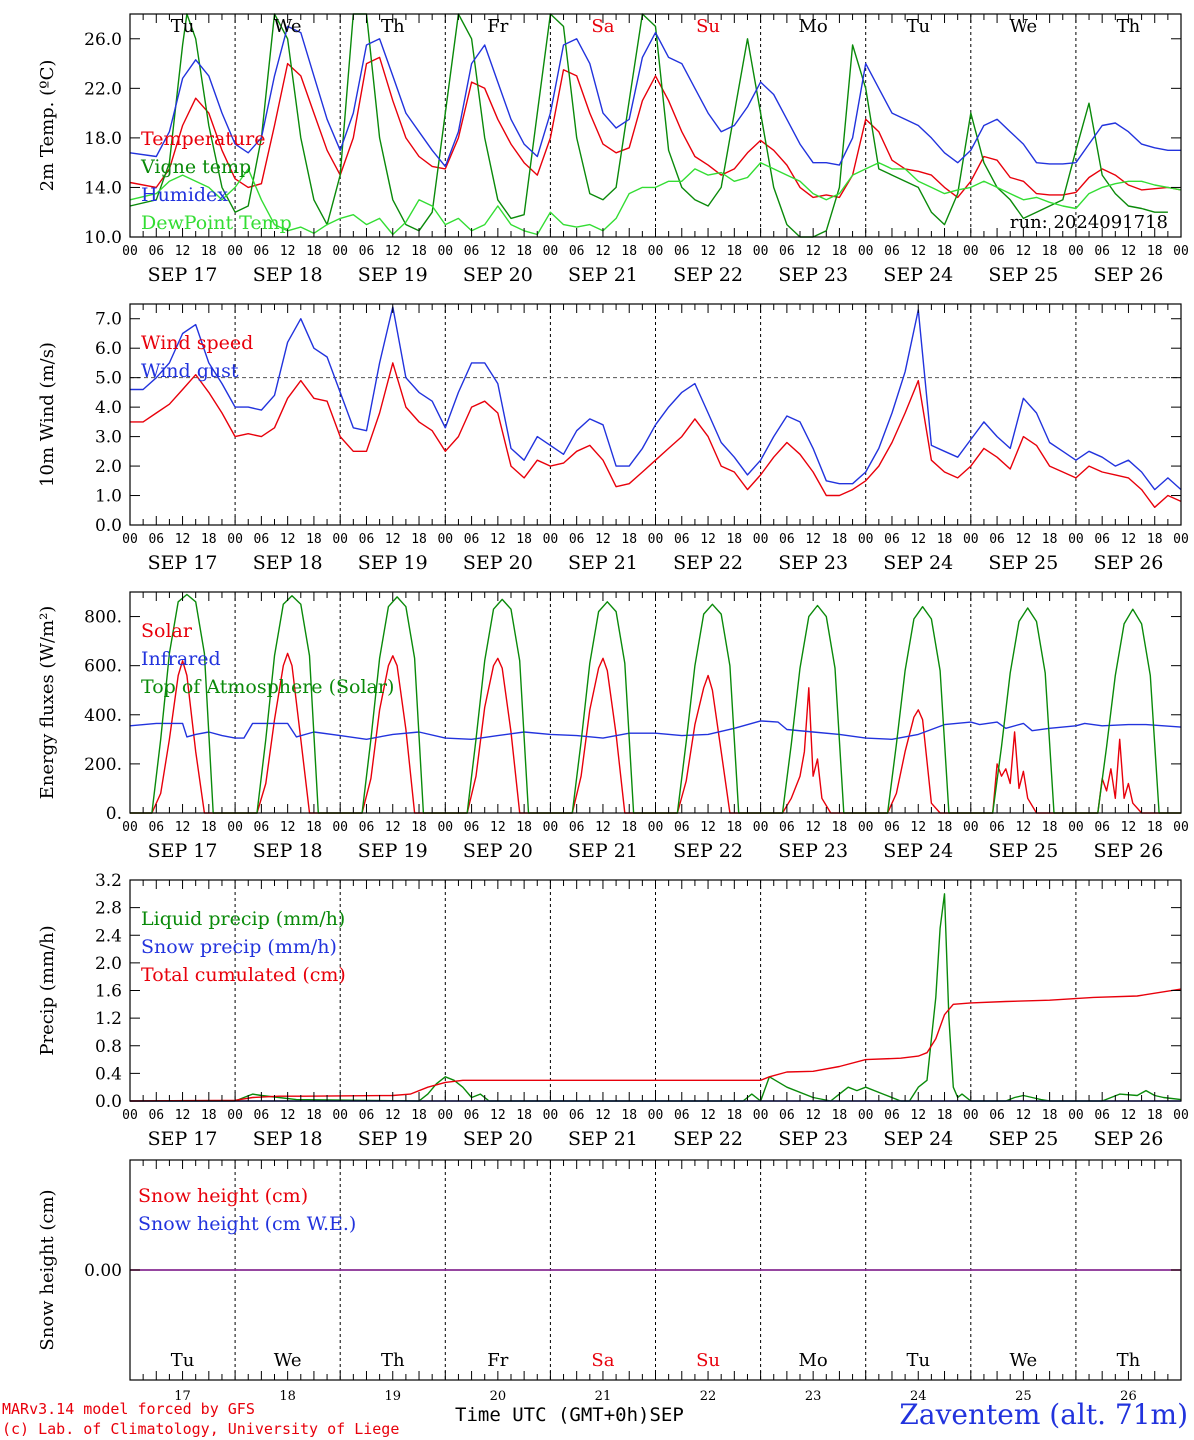 The width and height of the screenshot is (1194, 1440). Describe the element at coordinates (203, 139) in the screenshot. I see `legend-entry: Temperature` at that location.